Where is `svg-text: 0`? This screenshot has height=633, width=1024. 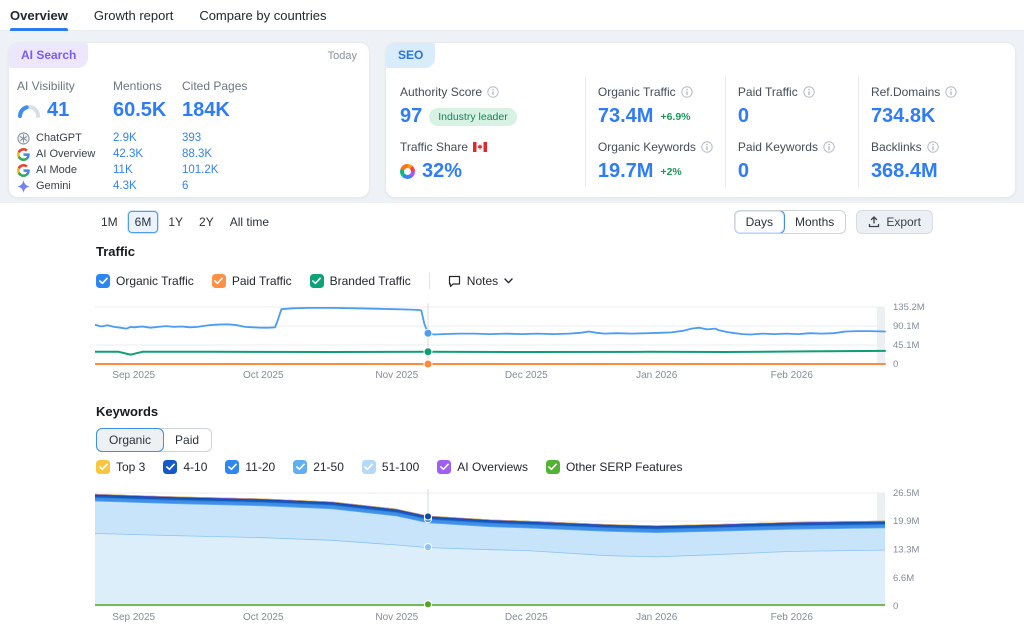 svg-text: 0 is located at coordinates (895, 364).